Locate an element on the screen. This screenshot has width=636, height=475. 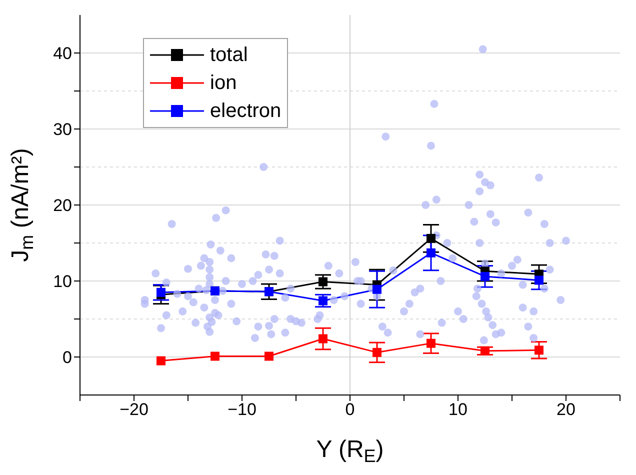
x-tick-label: −10 is located at coordinates (242, 410).